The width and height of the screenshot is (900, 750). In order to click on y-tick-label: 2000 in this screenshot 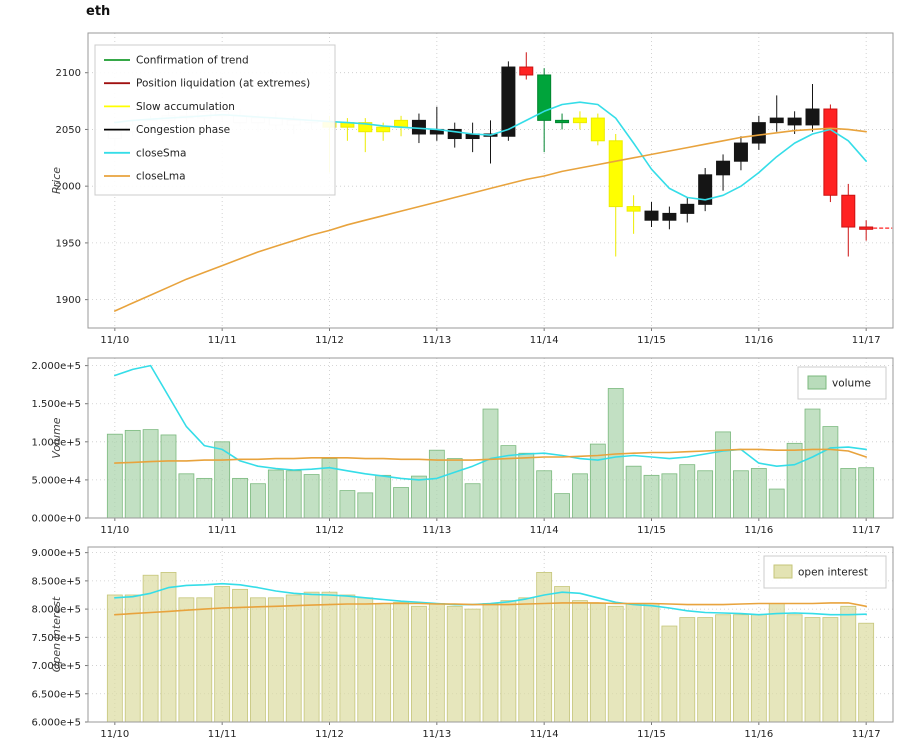, I will do `click(68, 187)`.